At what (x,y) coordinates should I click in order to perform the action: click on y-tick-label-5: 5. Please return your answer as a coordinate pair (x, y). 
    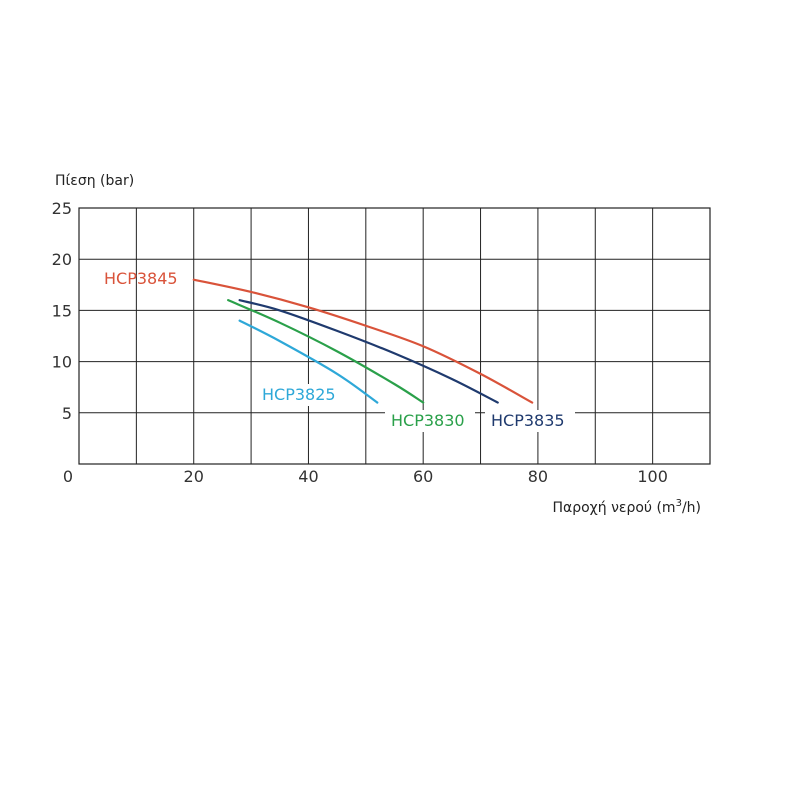
    Looking at the image, I should click on (67, 413).